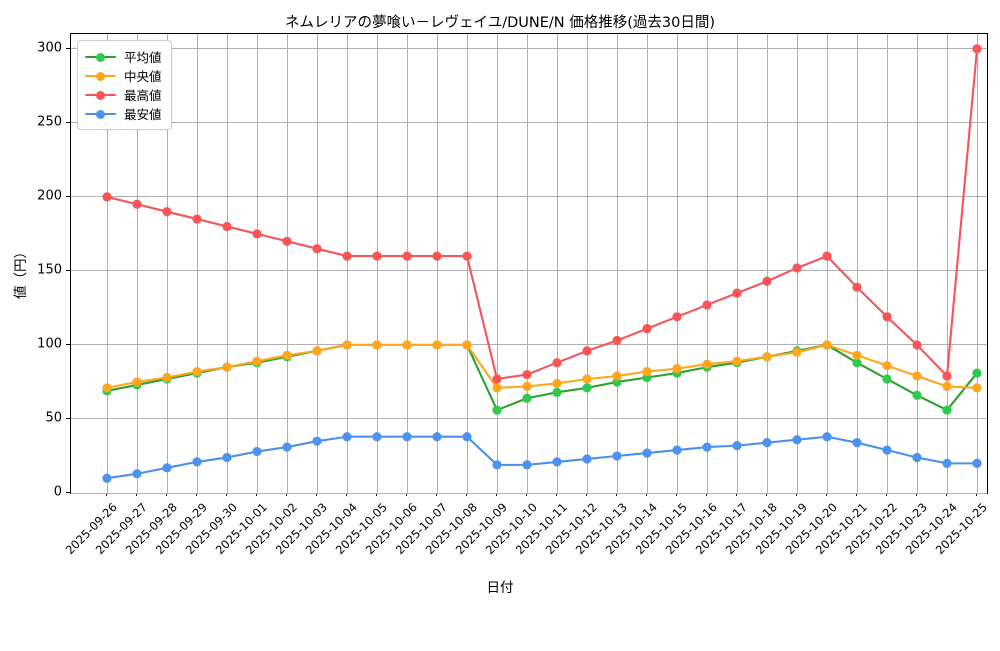 This screenshot has width=1000, height=651. What do you see at coordinates (123, 94) in the screenshot?
I see `legend-item: 最高値` at bounding box center [123, 94].